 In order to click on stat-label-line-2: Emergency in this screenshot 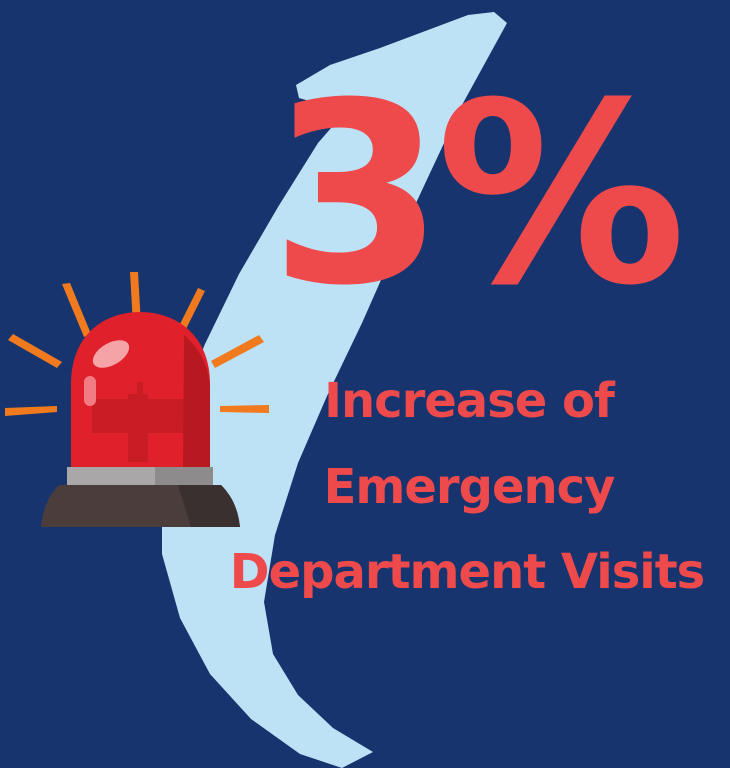, I will do `click(469, 487)`.